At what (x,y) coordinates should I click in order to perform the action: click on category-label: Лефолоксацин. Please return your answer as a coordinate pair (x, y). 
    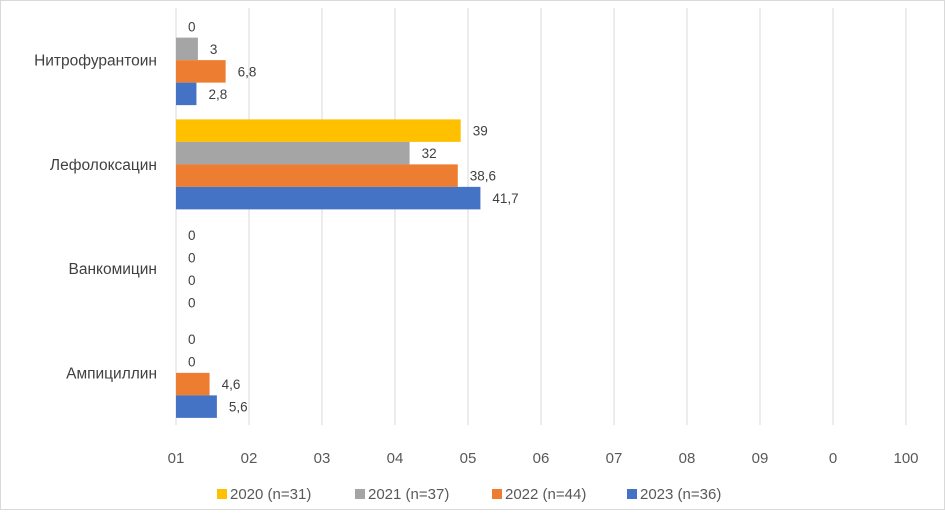
    Looking at the image, I should click on (103, 165).